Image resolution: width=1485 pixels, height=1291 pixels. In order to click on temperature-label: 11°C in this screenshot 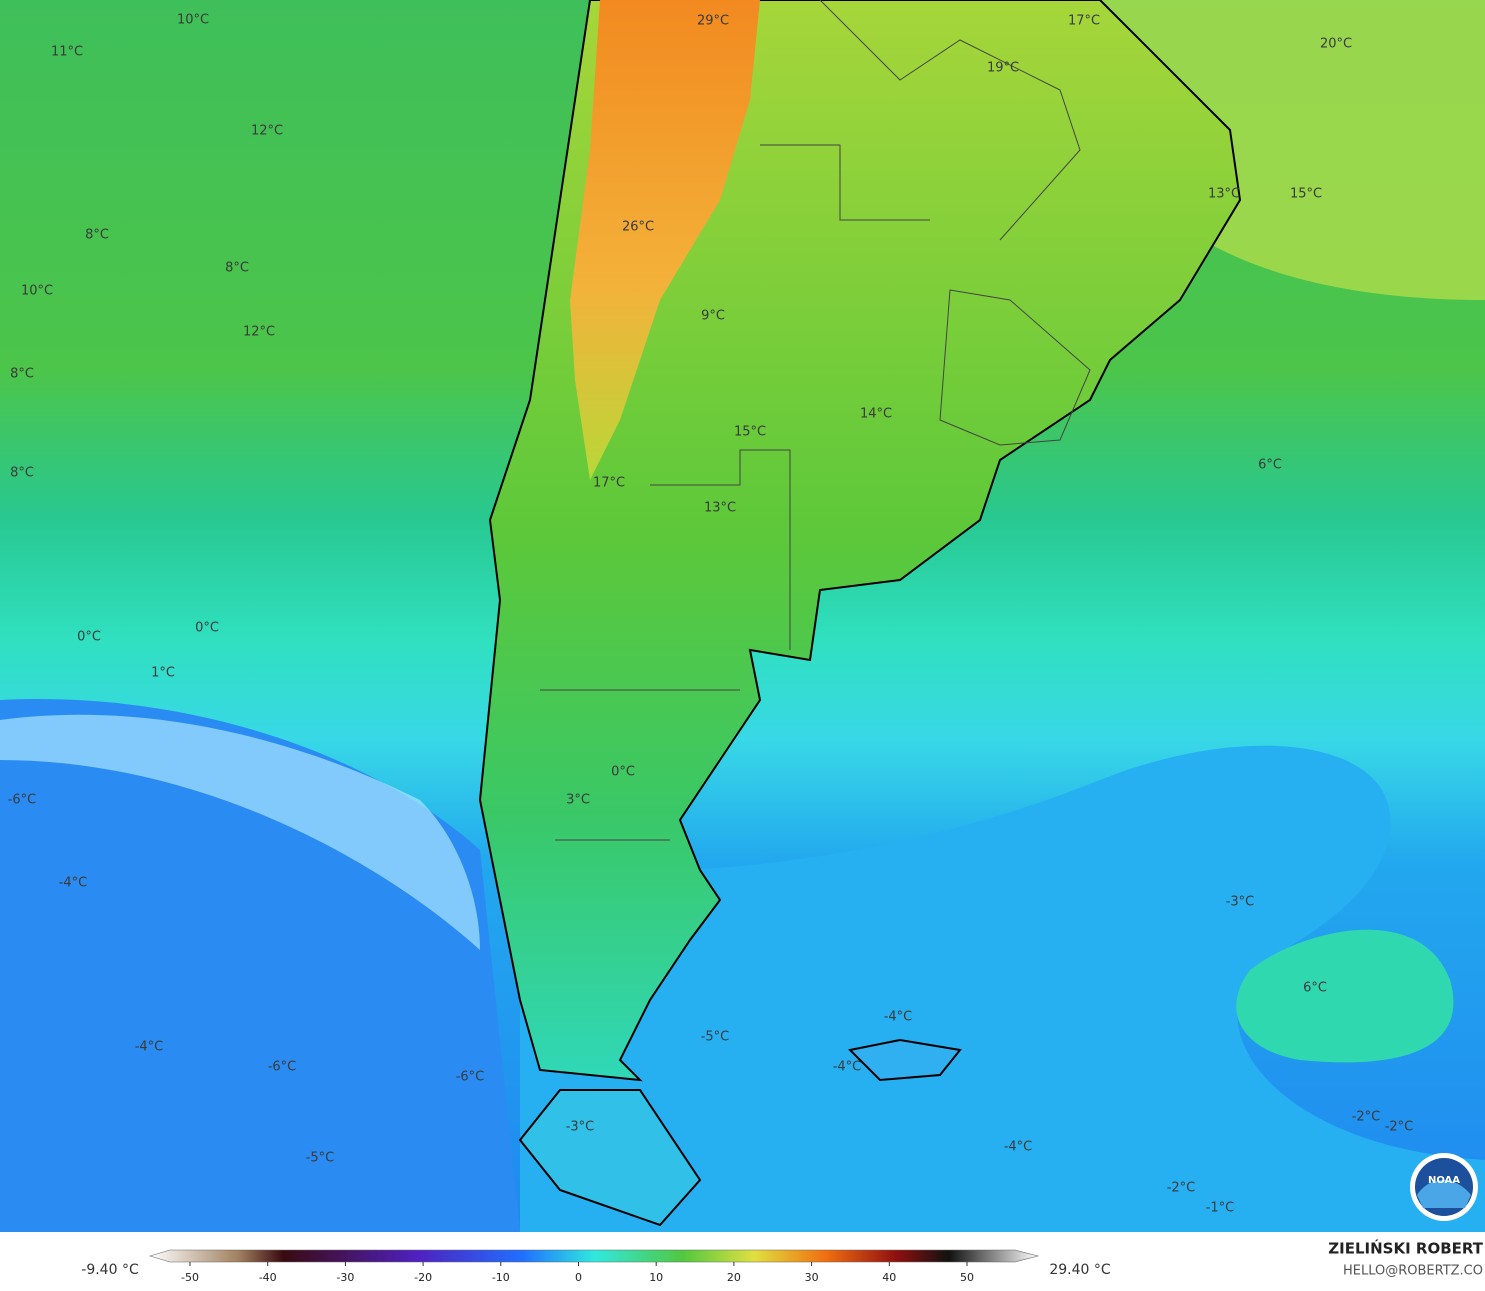, I will do `click(67, 52)`.